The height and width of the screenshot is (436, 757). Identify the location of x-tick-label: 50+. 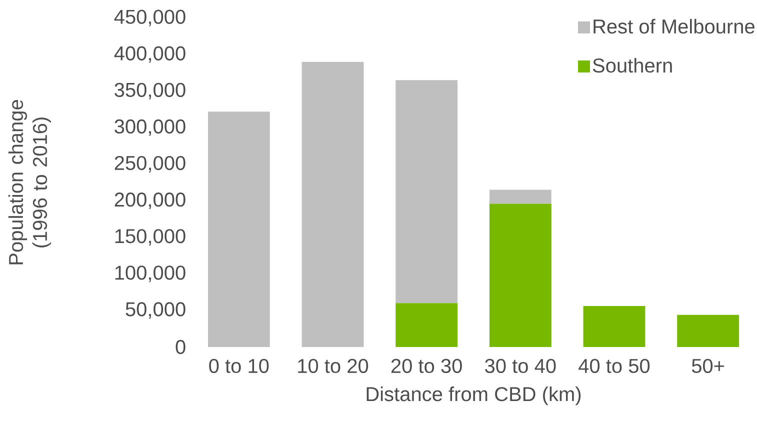
(708, 366).